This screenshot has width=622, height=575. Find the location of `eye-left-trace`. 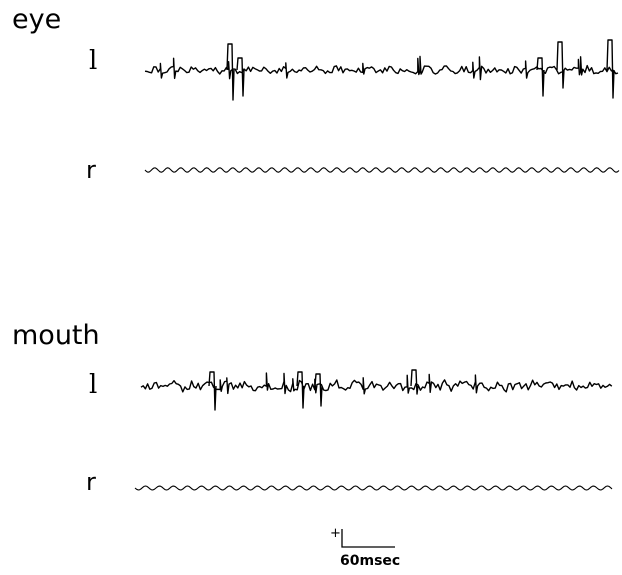

eye-left-trace is located at coordinates (381, 70).